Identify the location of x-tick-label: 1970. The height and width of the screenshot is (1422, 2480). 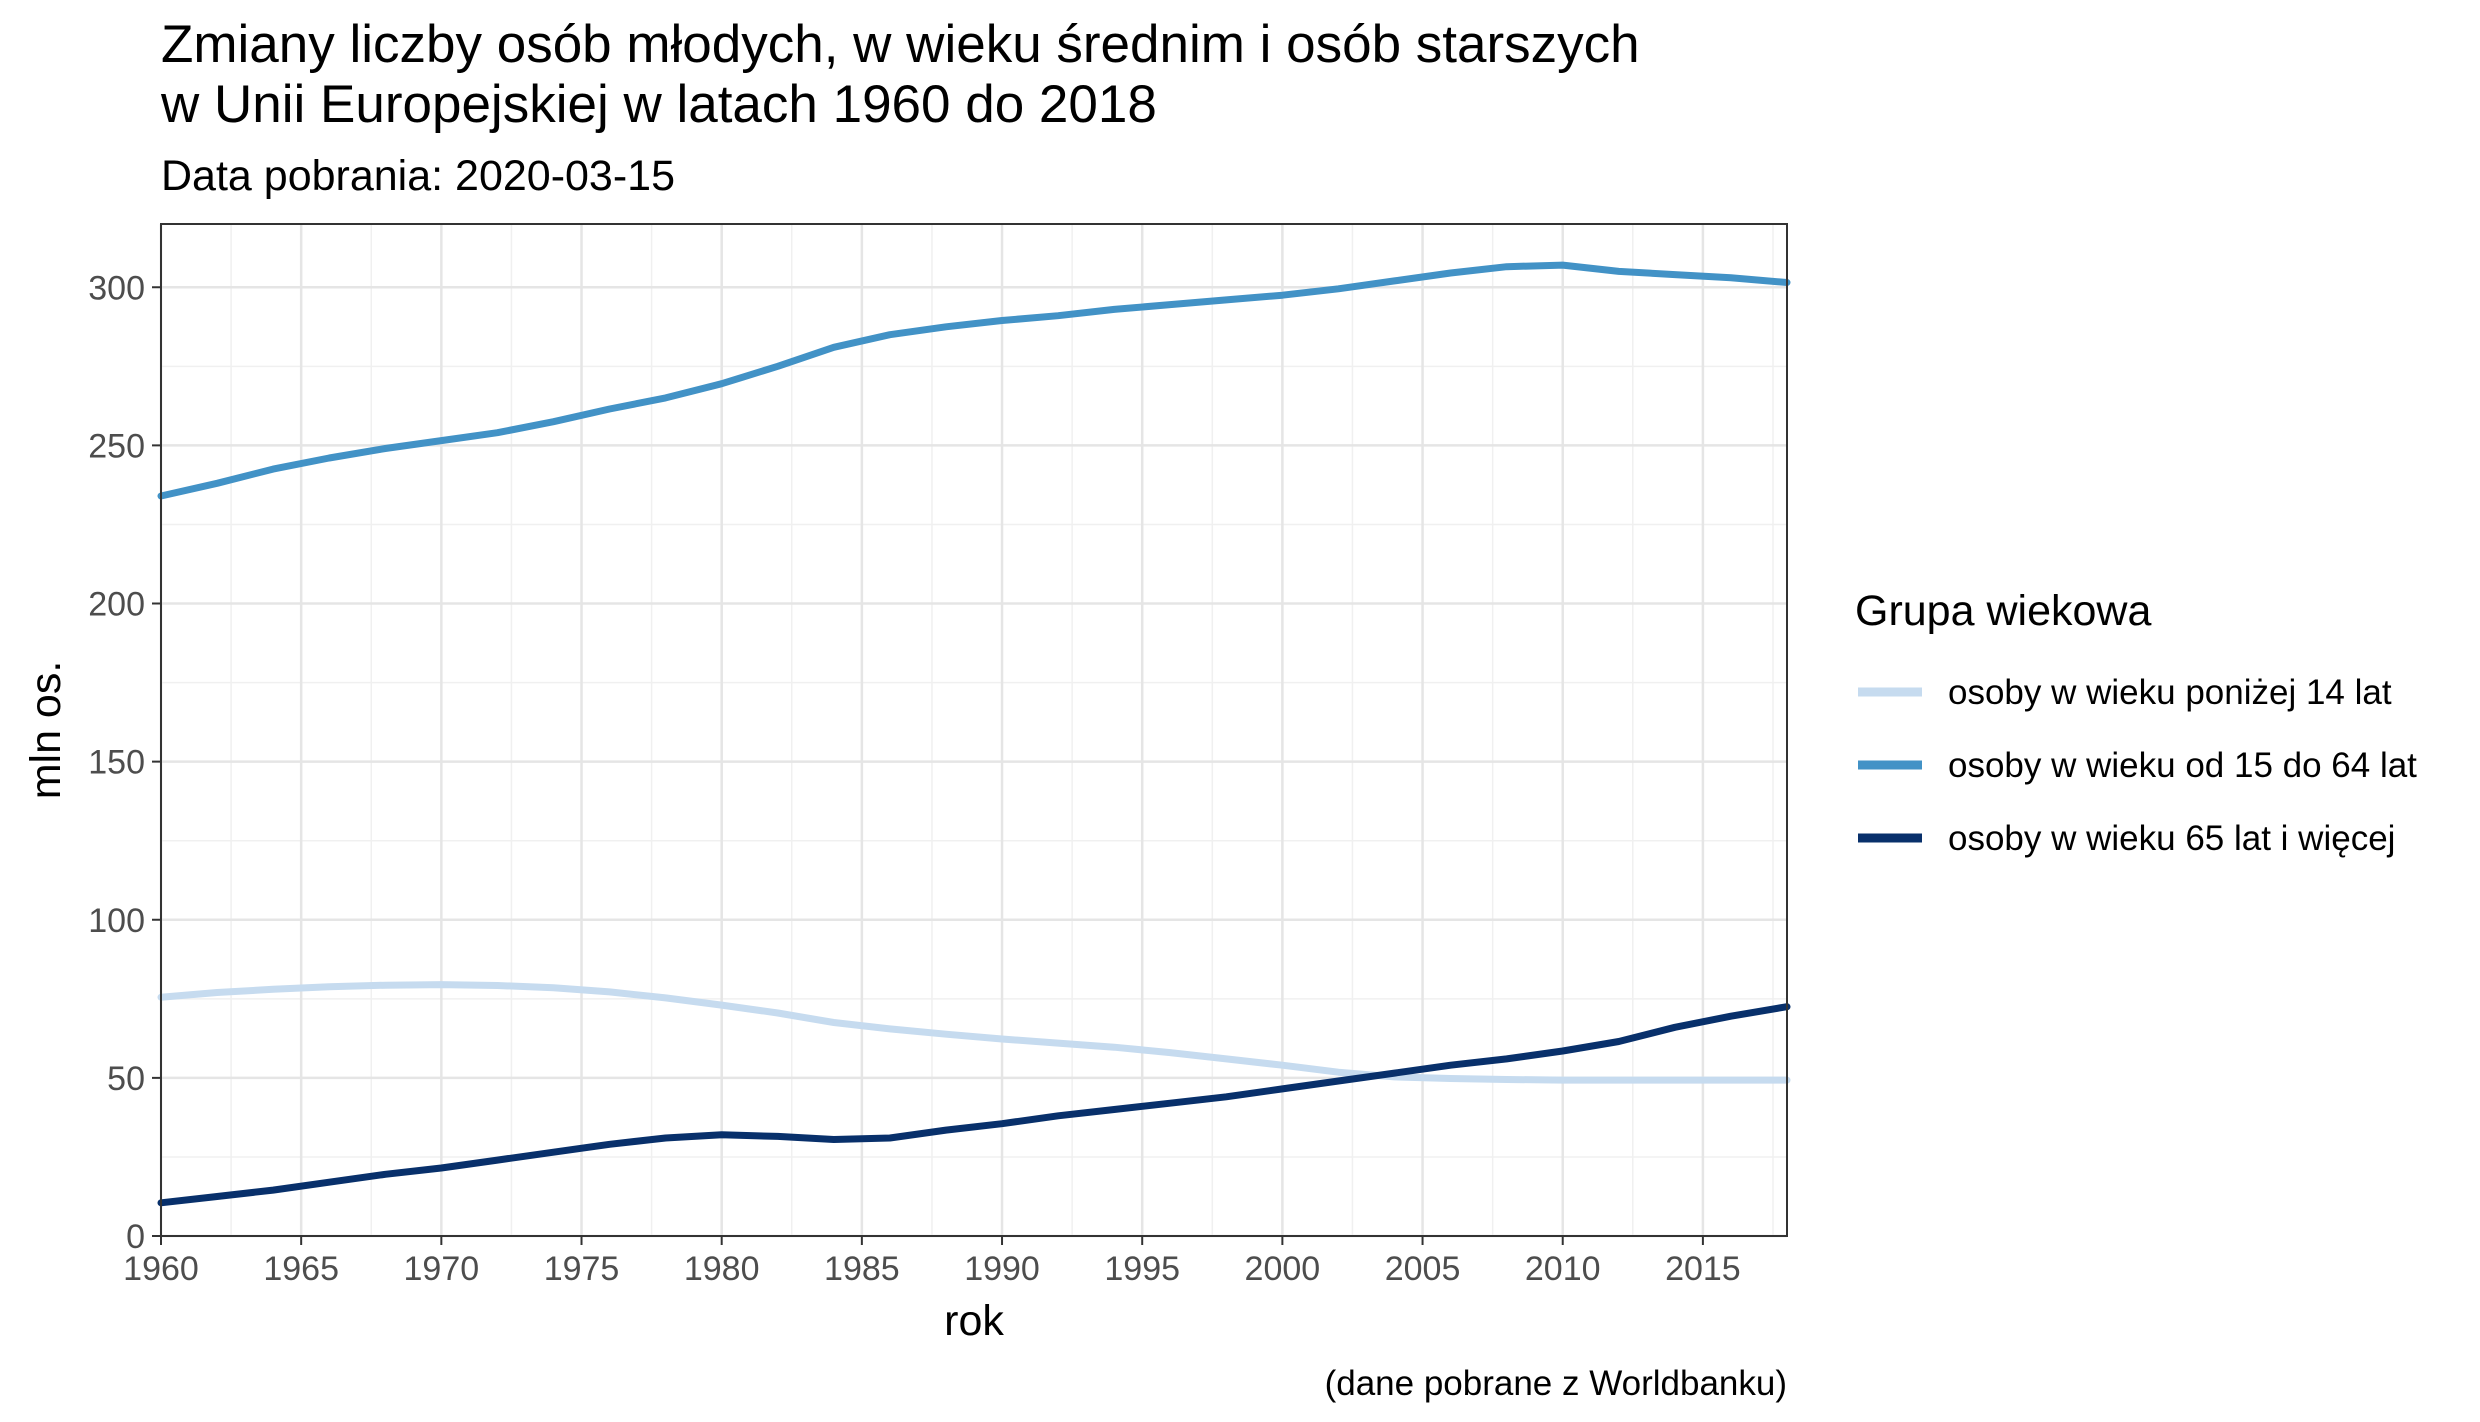
(442, 1269).